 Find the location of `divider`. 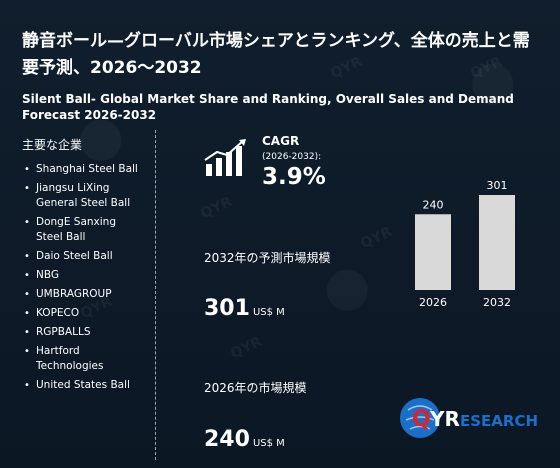

divider is located at coordinates (155, 295).